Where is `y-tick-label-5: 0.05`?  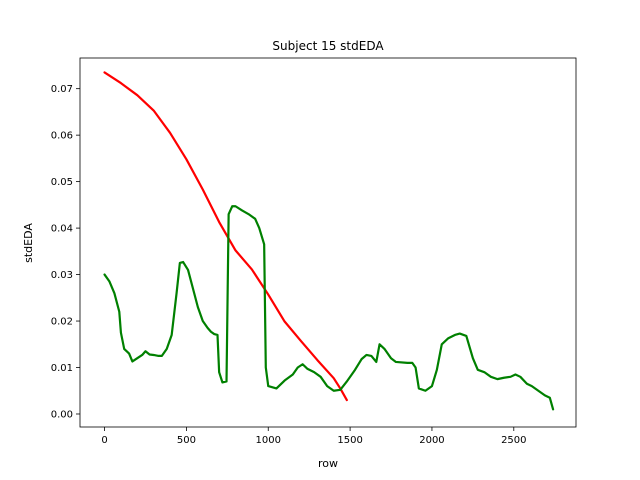
y-tick-label-5: 0.05 is located at coordinates (62, 182).